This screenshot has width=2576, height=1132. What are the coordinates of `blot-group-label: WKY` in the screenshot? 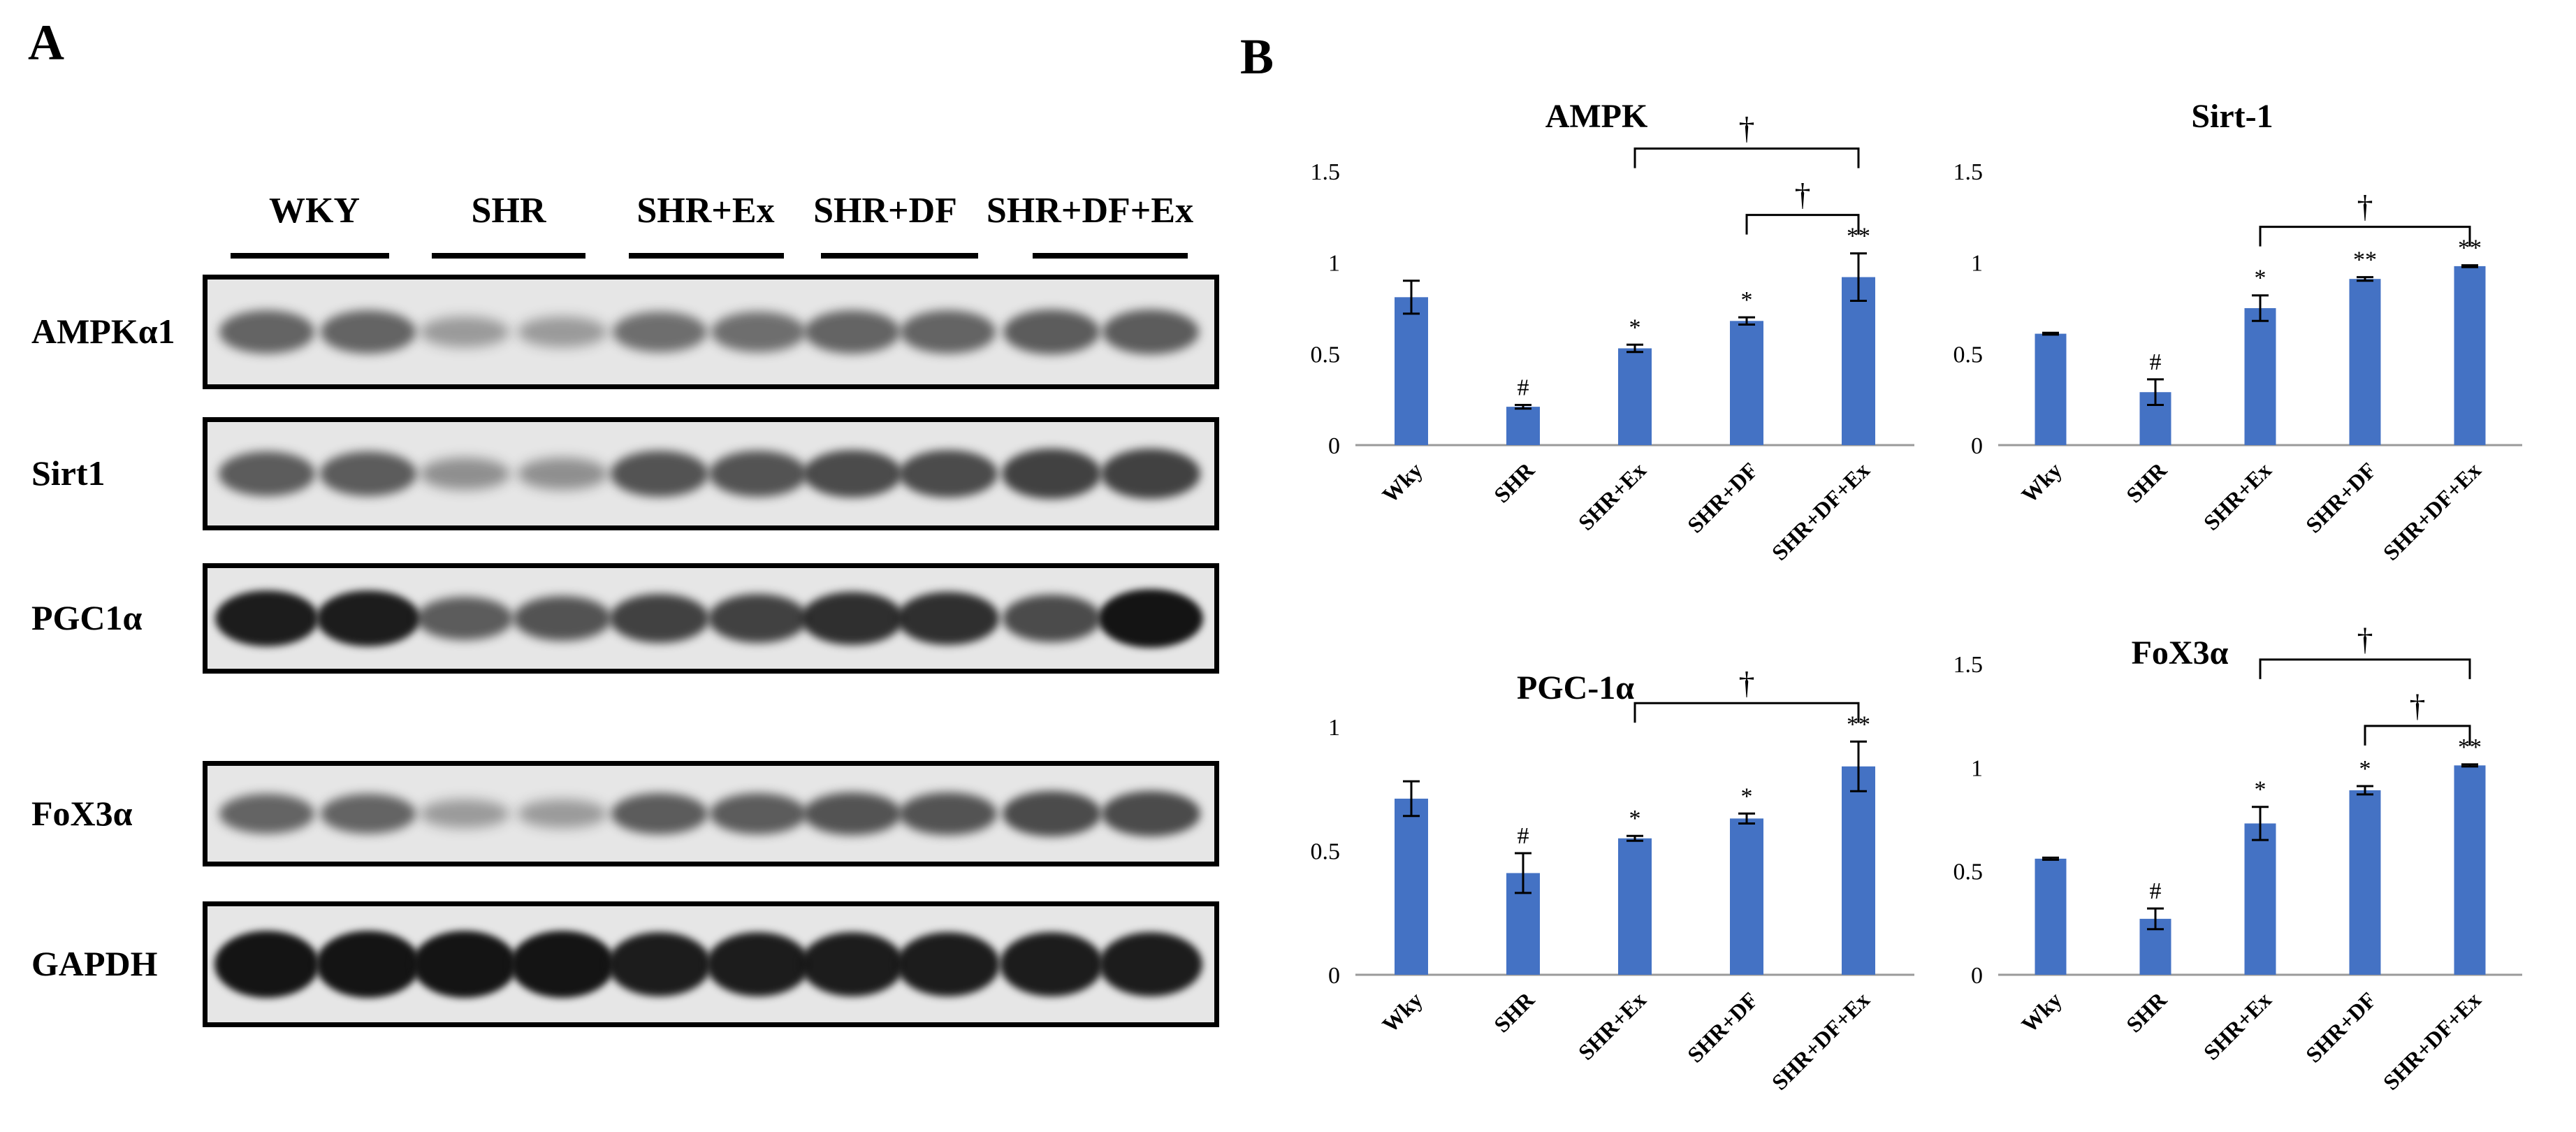 It's located at (314, 211).